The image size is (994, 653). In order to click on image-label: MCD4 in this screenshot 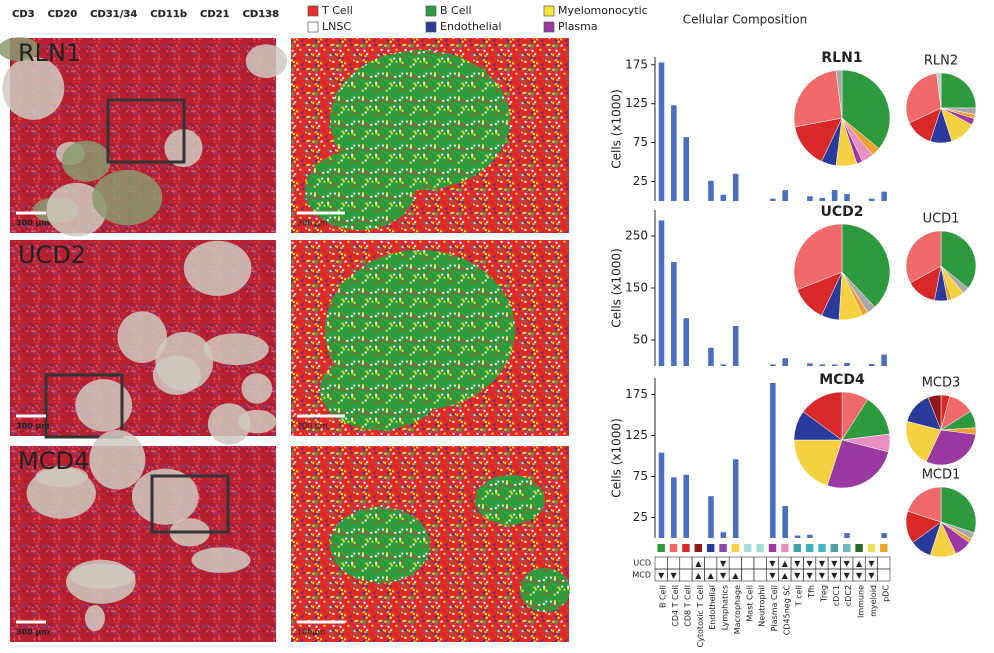, I will do `click(53, 461)`.